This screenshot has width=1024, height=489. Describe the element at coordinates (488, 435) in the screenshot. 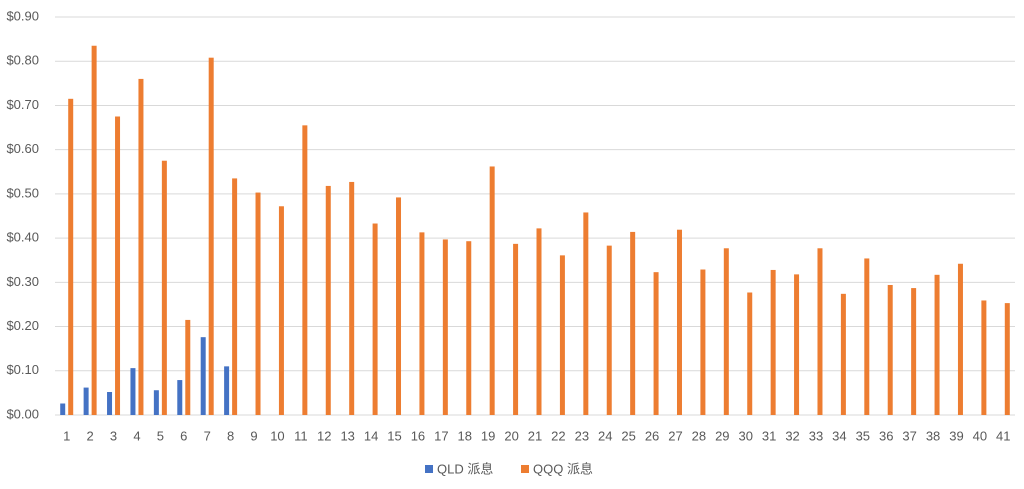

I see `x-tick-label: 19` at that location.